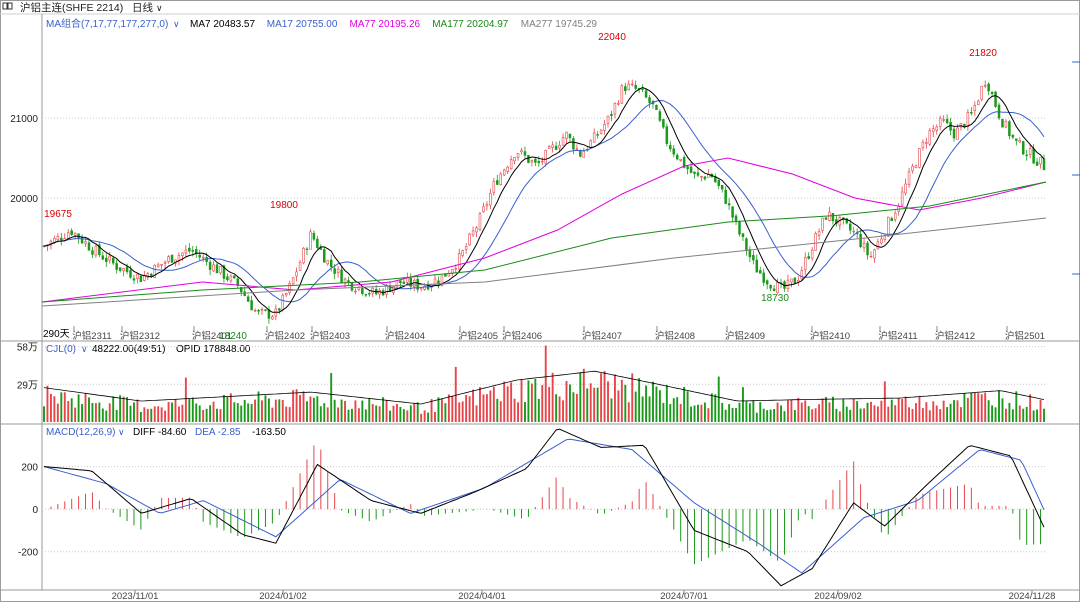 This screenshot has width=1080, height=602. What do you see at coordinates (29, 468) in the screenshot?
I see `macd-tick-label: 200` at bounding box center [29, 468].